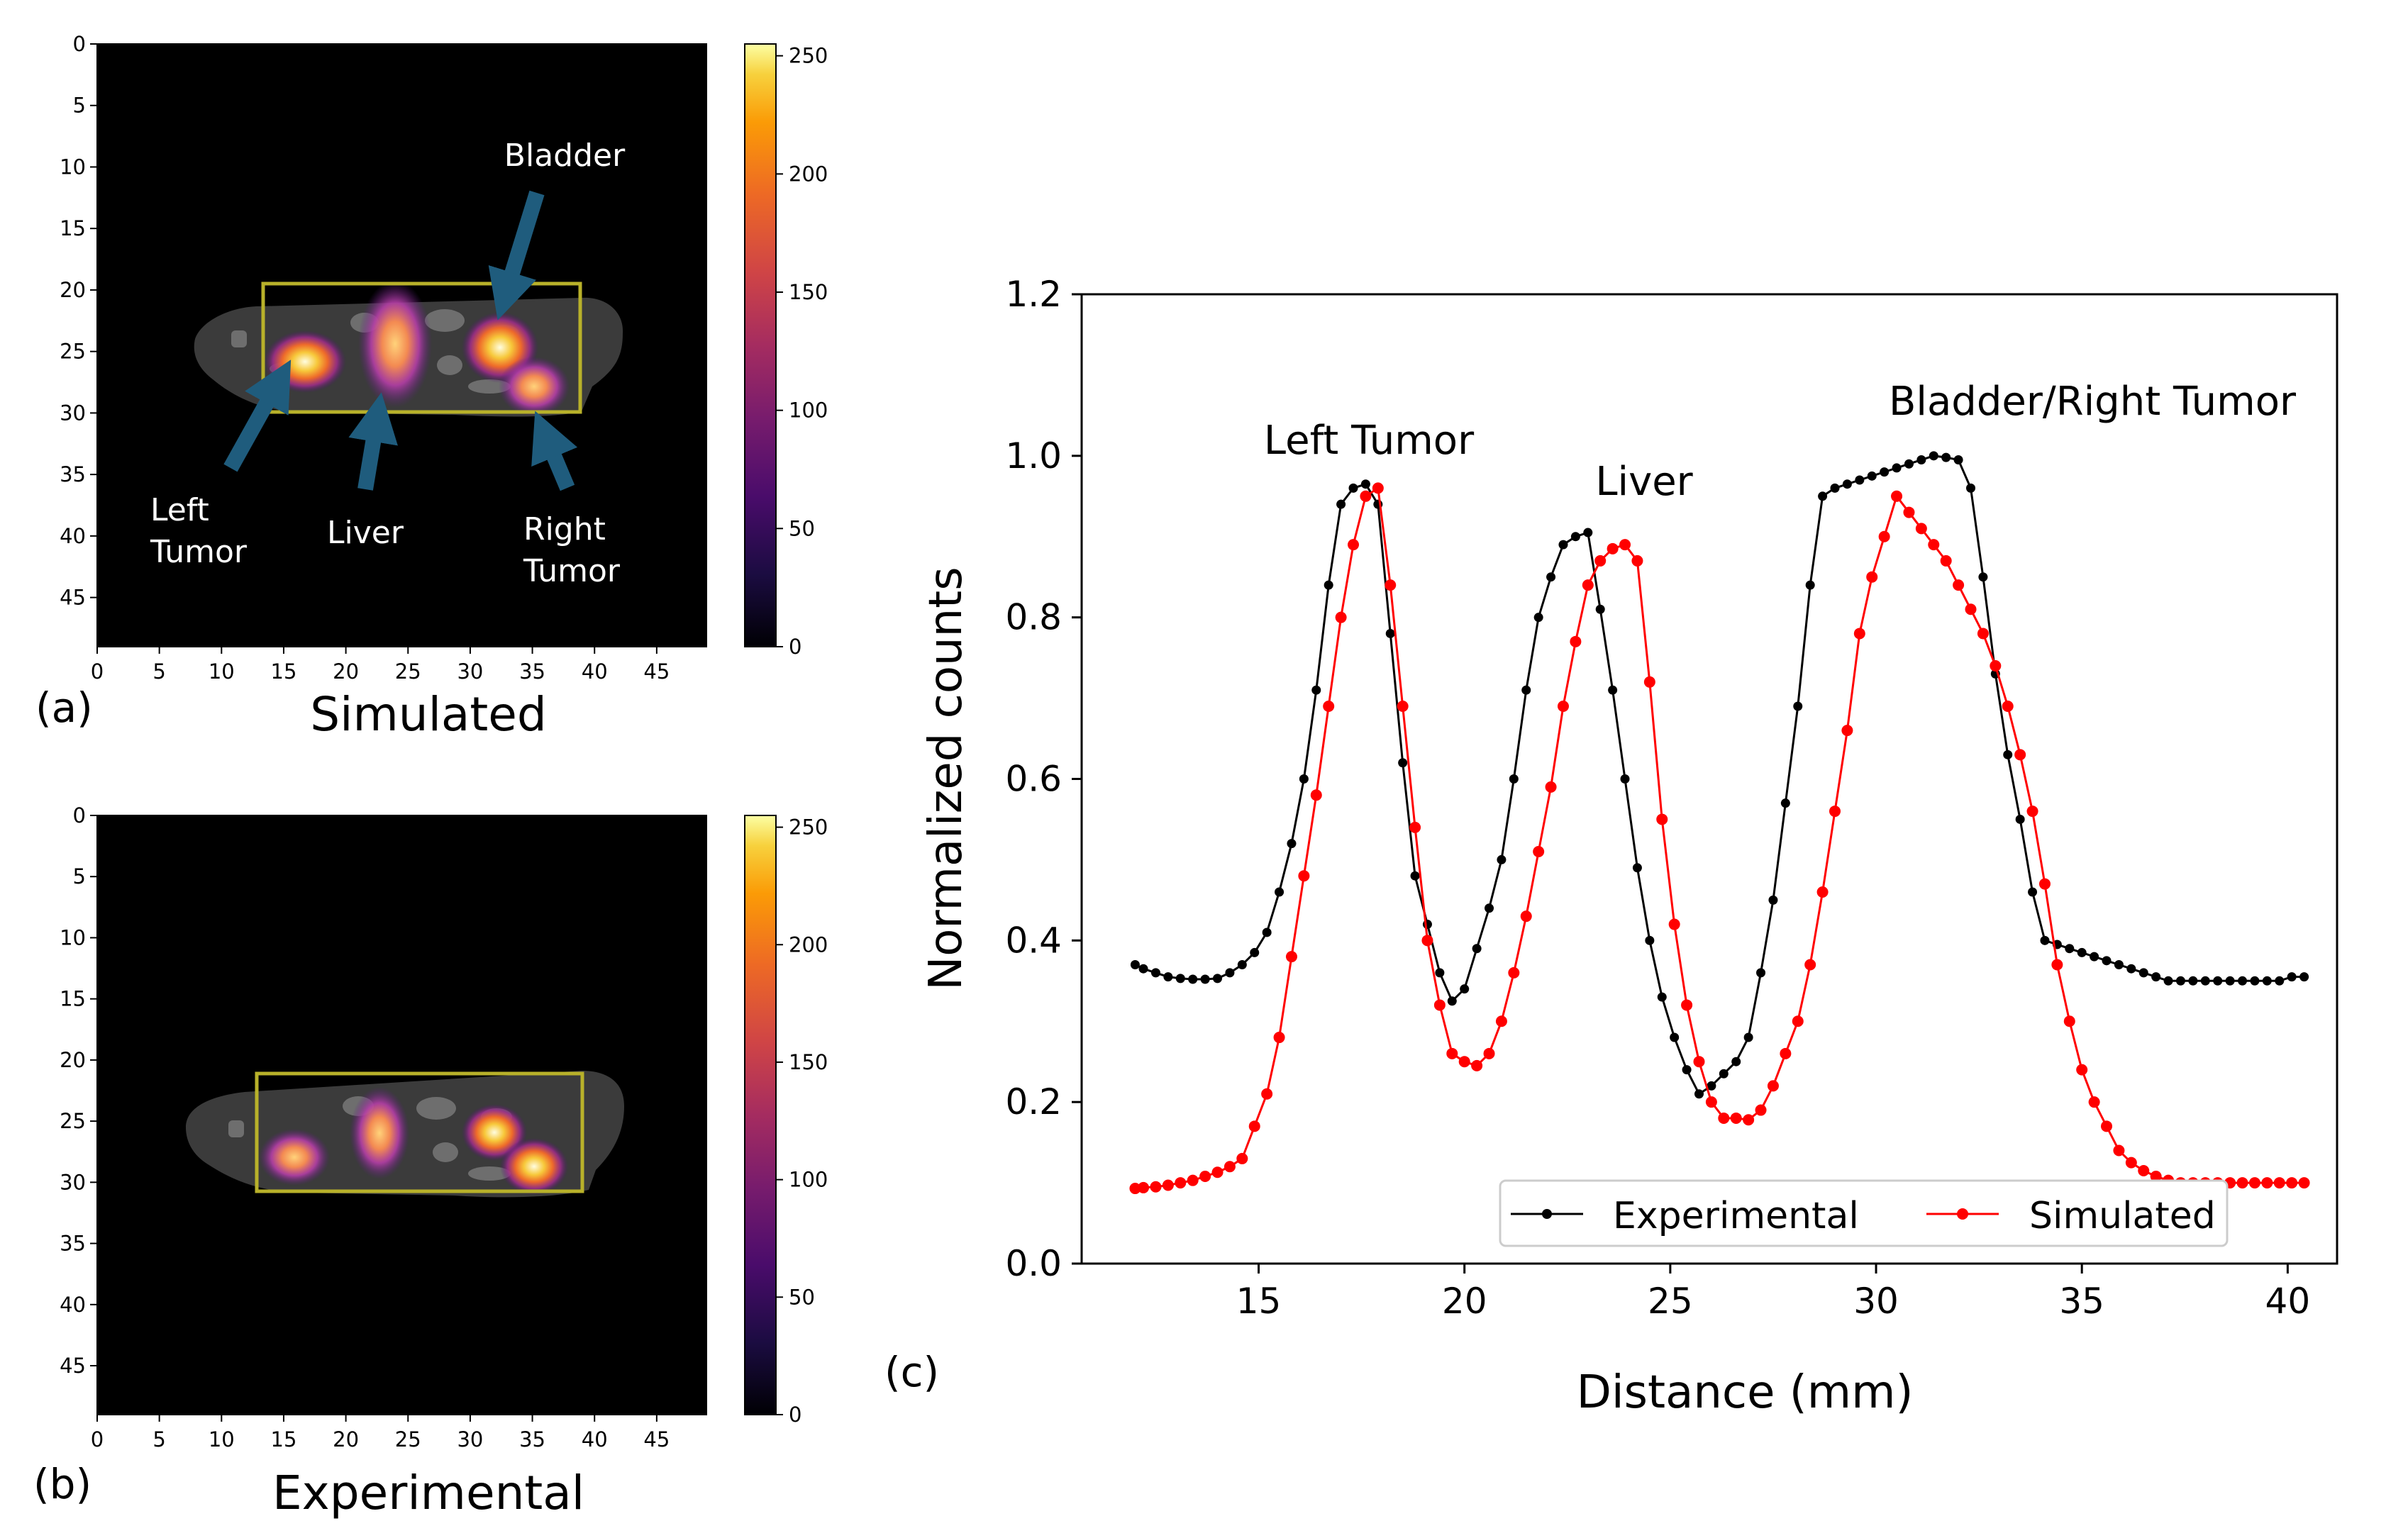 This screenshot has height=1538, width=2408. What do you see at coordinates (1963, 1214) in the screenshot?
I see `legend-simulated-marker` at bounding box center [1963, 1214].